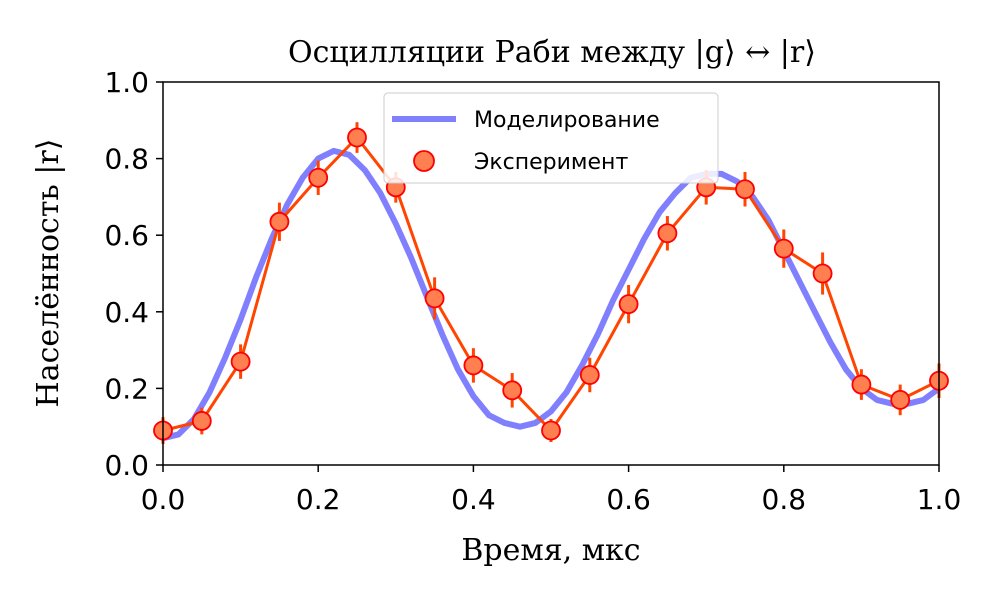 The width and height of the screenshot is (1000, 600). I want to click on legend-experiment-label: Эксперимент, so click(551, 162).